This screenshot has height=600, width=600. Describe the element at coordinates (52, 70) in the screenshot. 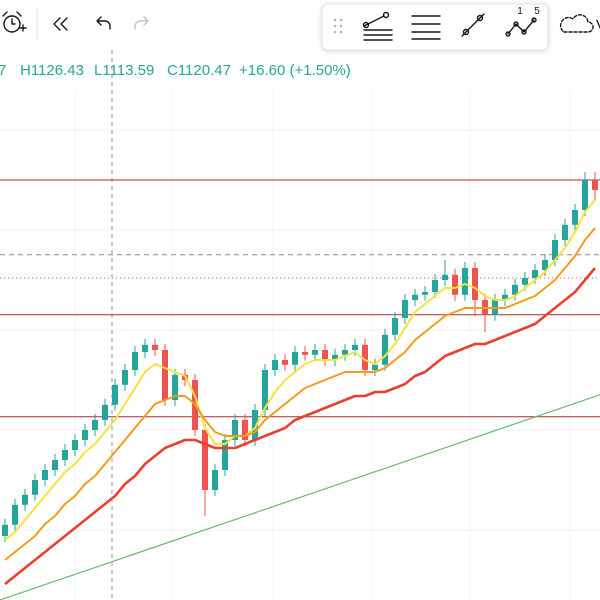

I see `legend-high: H1126.43` at that location.